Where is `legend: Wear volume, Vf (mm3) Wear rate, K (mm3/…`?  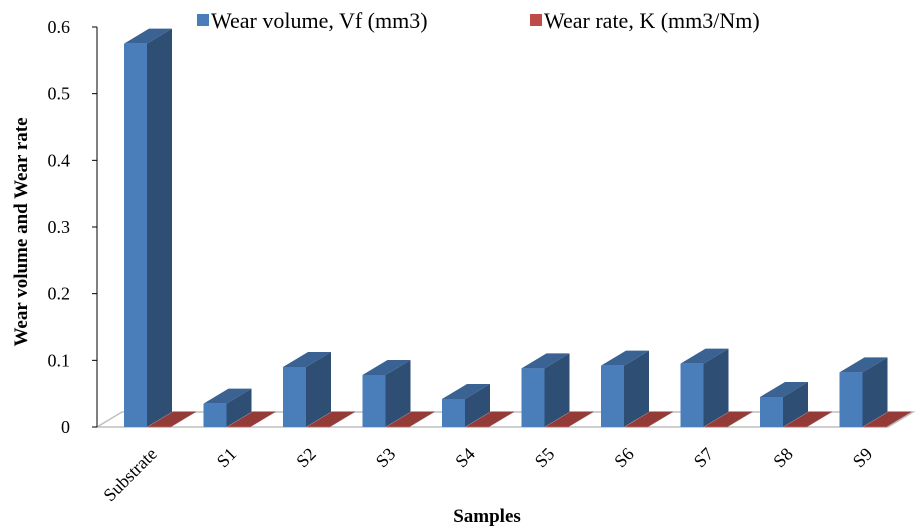 legend: Wear volume, Vf (mm3) Wear rate, K (mm3/… is located at coordinates (478, 20).